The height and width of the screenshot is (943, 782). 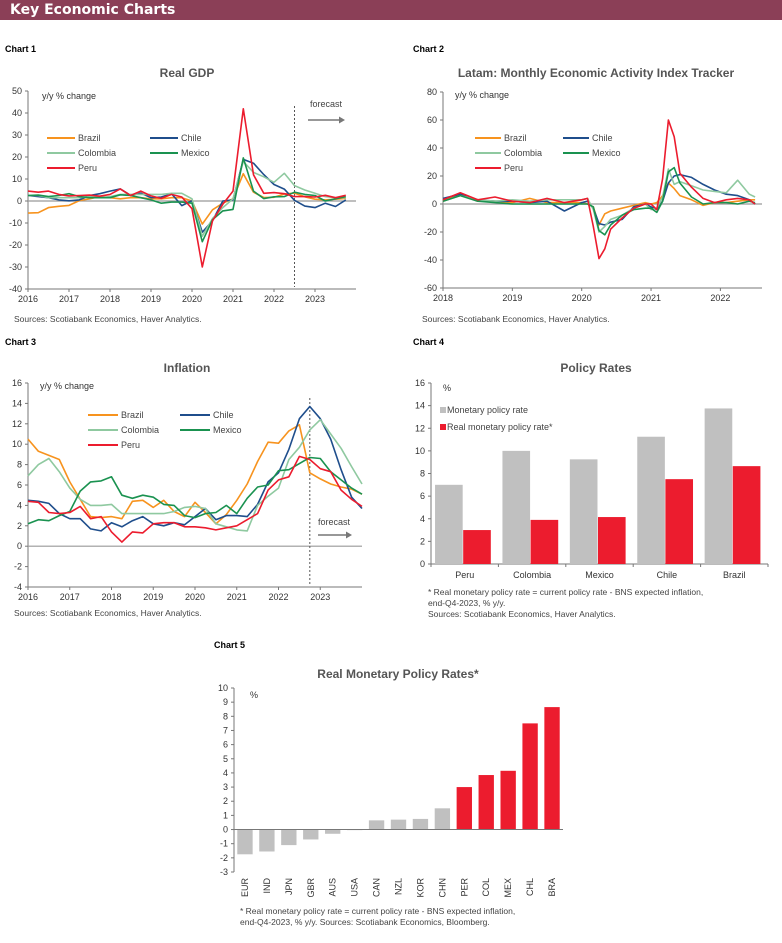 What do you see at coordinates (225, 730) in the screenshot?
I see `y-tick-label: 7` at bounding box center [225, 730].